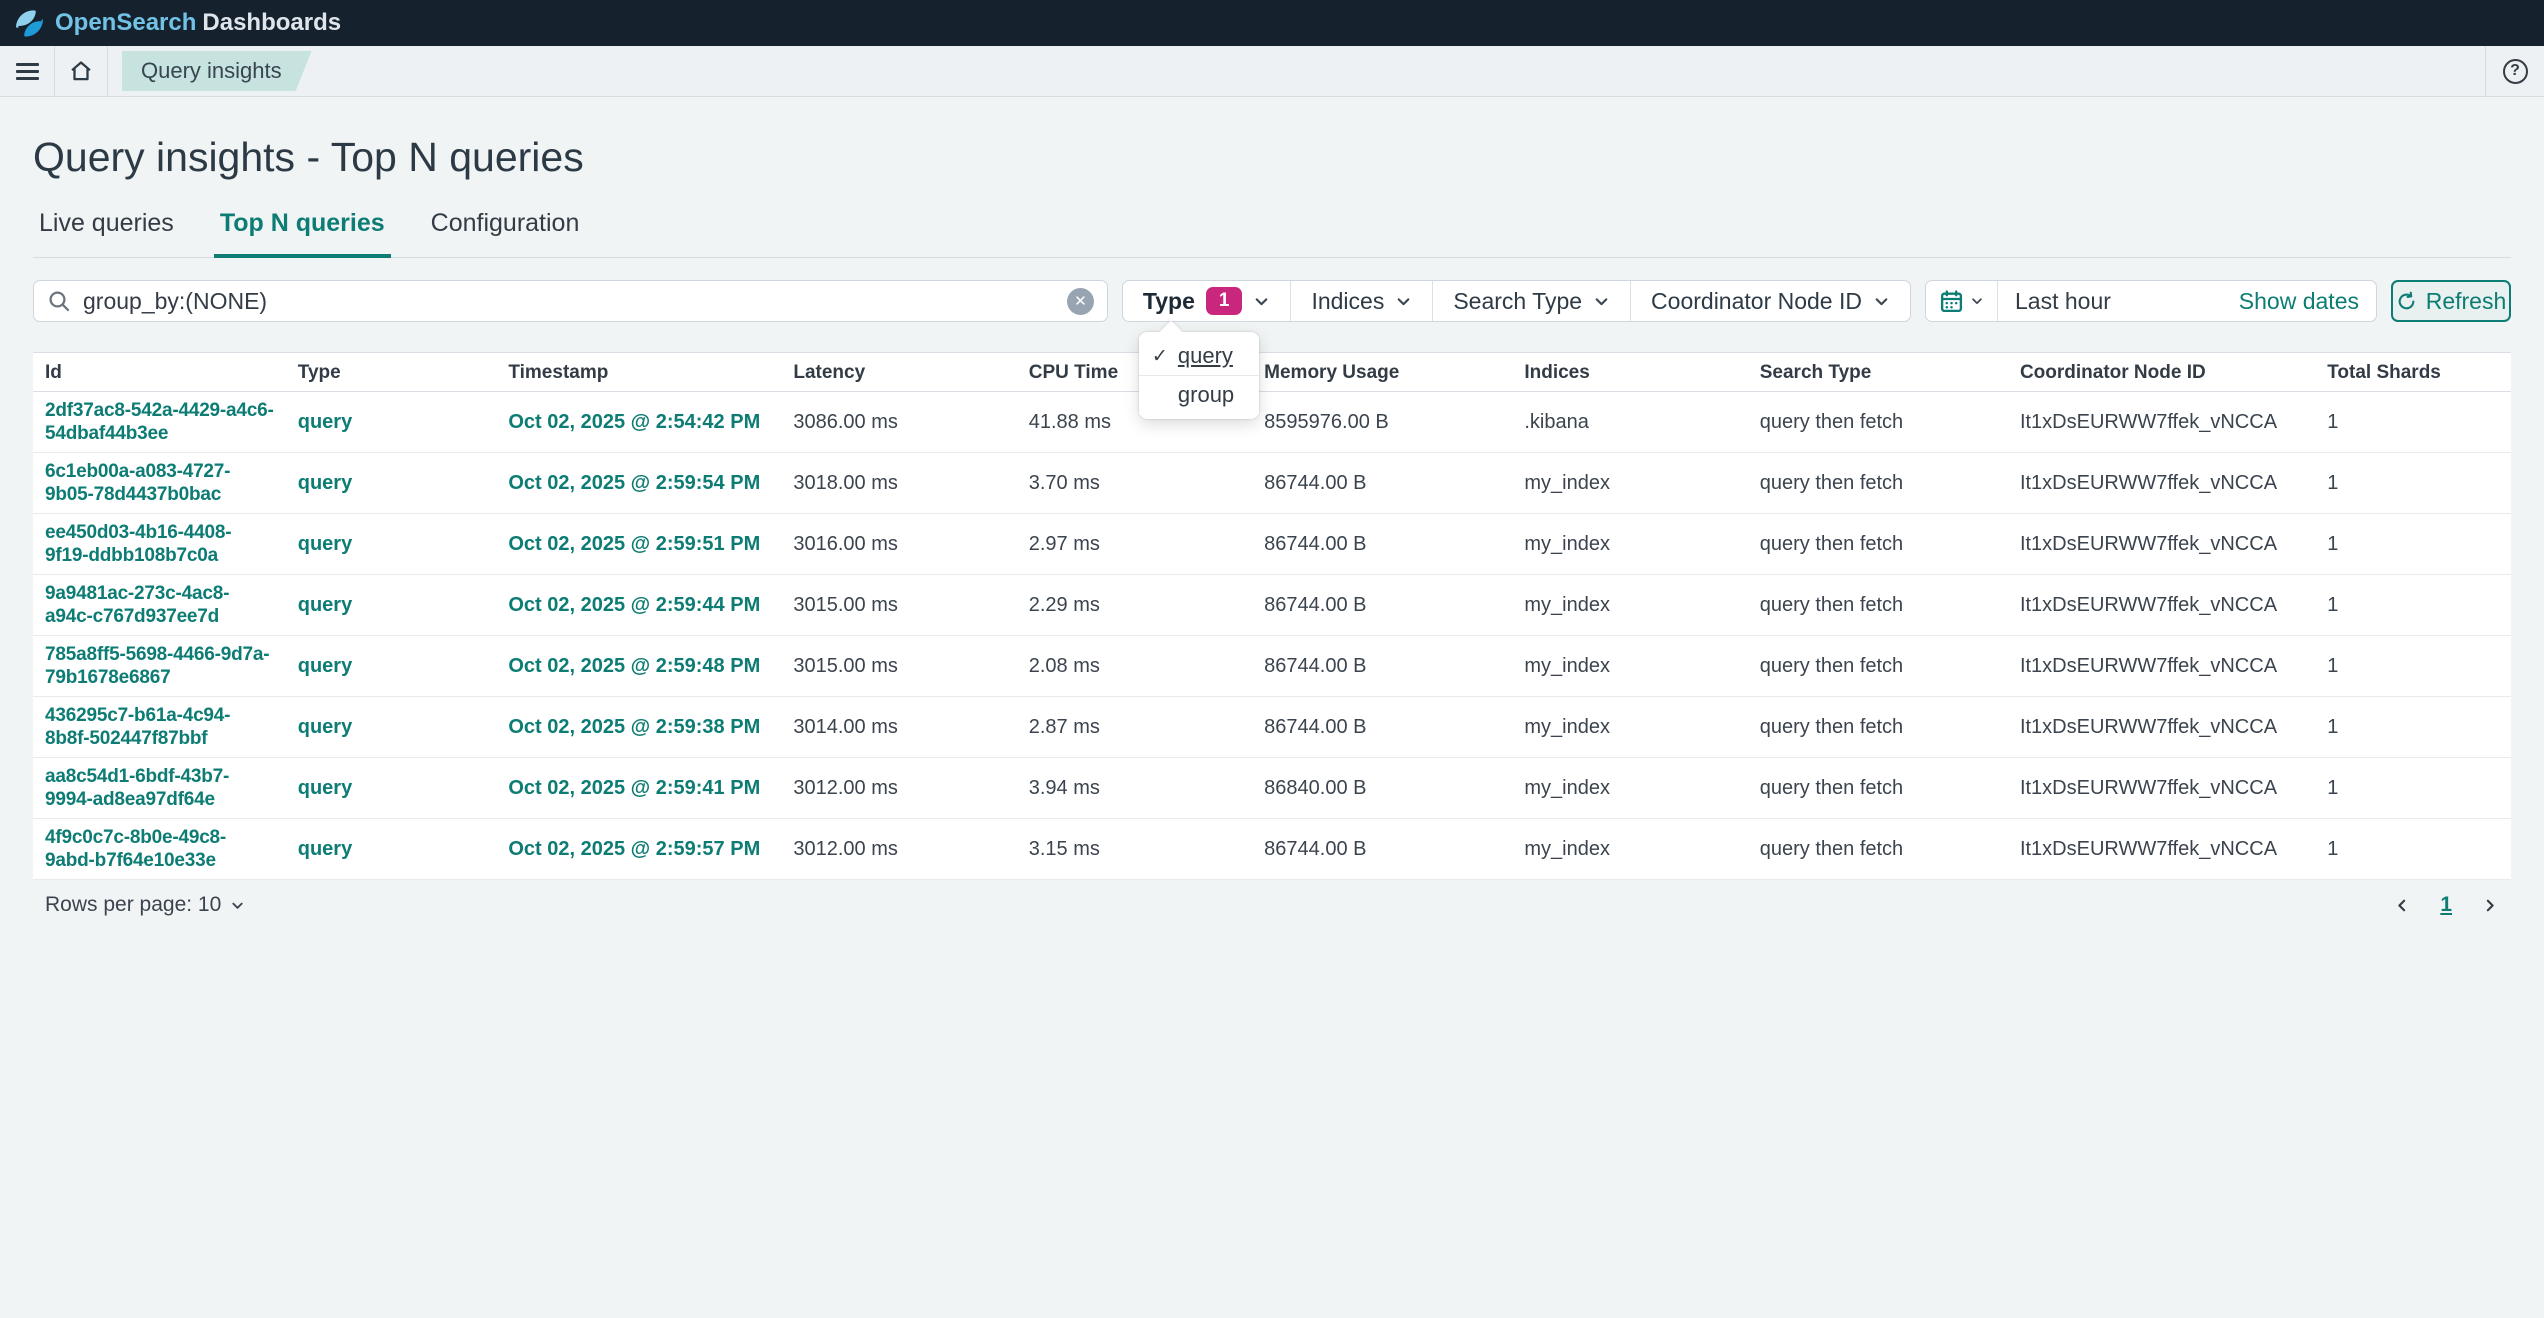 The height and width of the screenshot is (1318, 2544). I want to click on filter-search-type: Search Type, so click(1532, 301).